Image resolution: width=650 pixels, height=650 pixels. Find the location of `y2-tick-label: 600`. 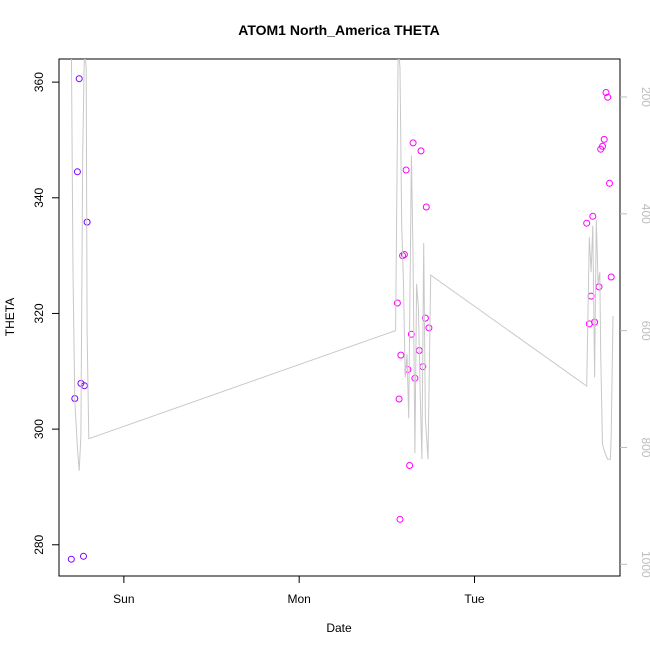

y2-tick-label: 600 is located at coordinates (644, 331).